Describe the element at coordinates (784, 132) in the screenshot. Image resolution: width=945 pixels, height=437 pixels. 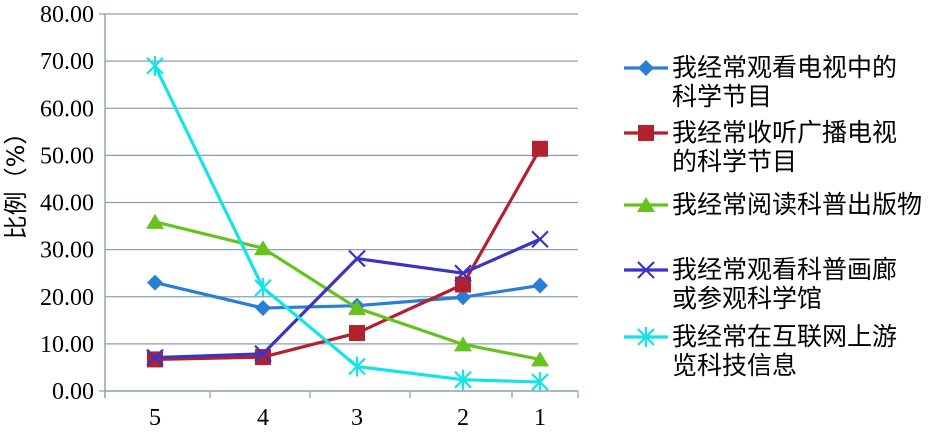
I see `legend-label: 我经常收听广播电视` at that location.